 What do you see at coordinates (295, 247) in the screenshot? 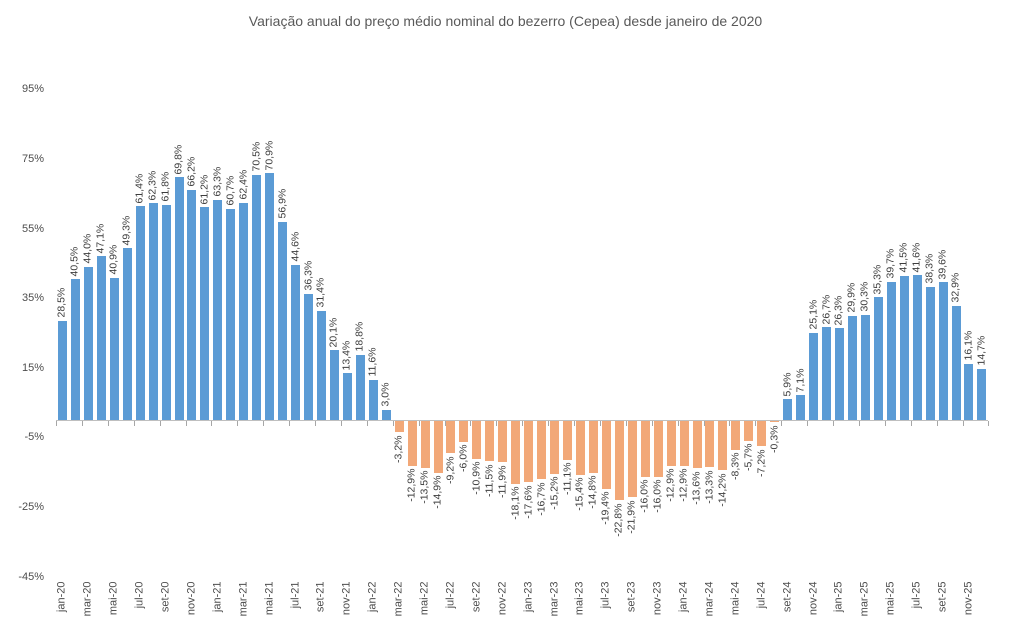
I see `bar-value-label: 44,6%` at bounding box center [295, 247].